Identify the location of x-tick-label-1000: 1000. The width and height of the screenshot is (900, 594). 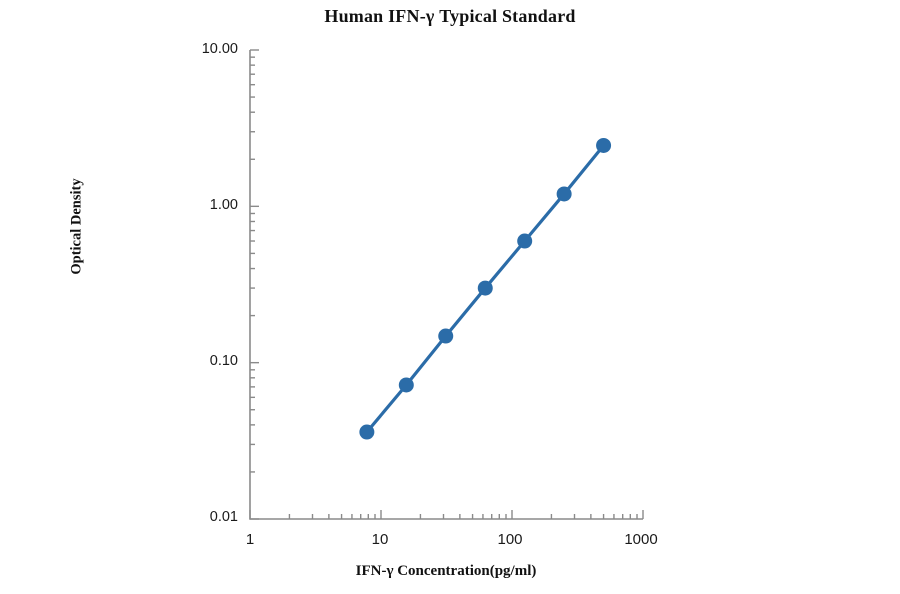
(641, 539).